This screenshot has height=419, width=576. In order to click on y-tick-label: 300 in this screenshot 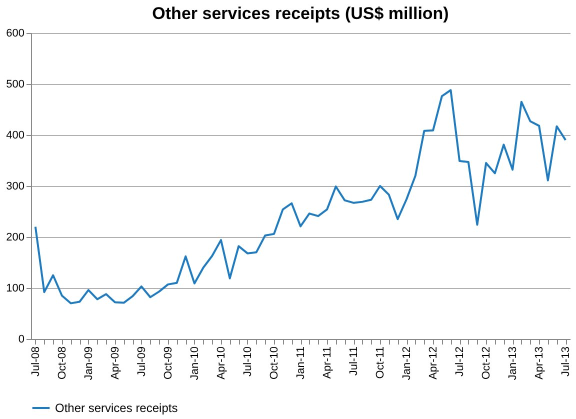, I will do `click(15, 186)`.